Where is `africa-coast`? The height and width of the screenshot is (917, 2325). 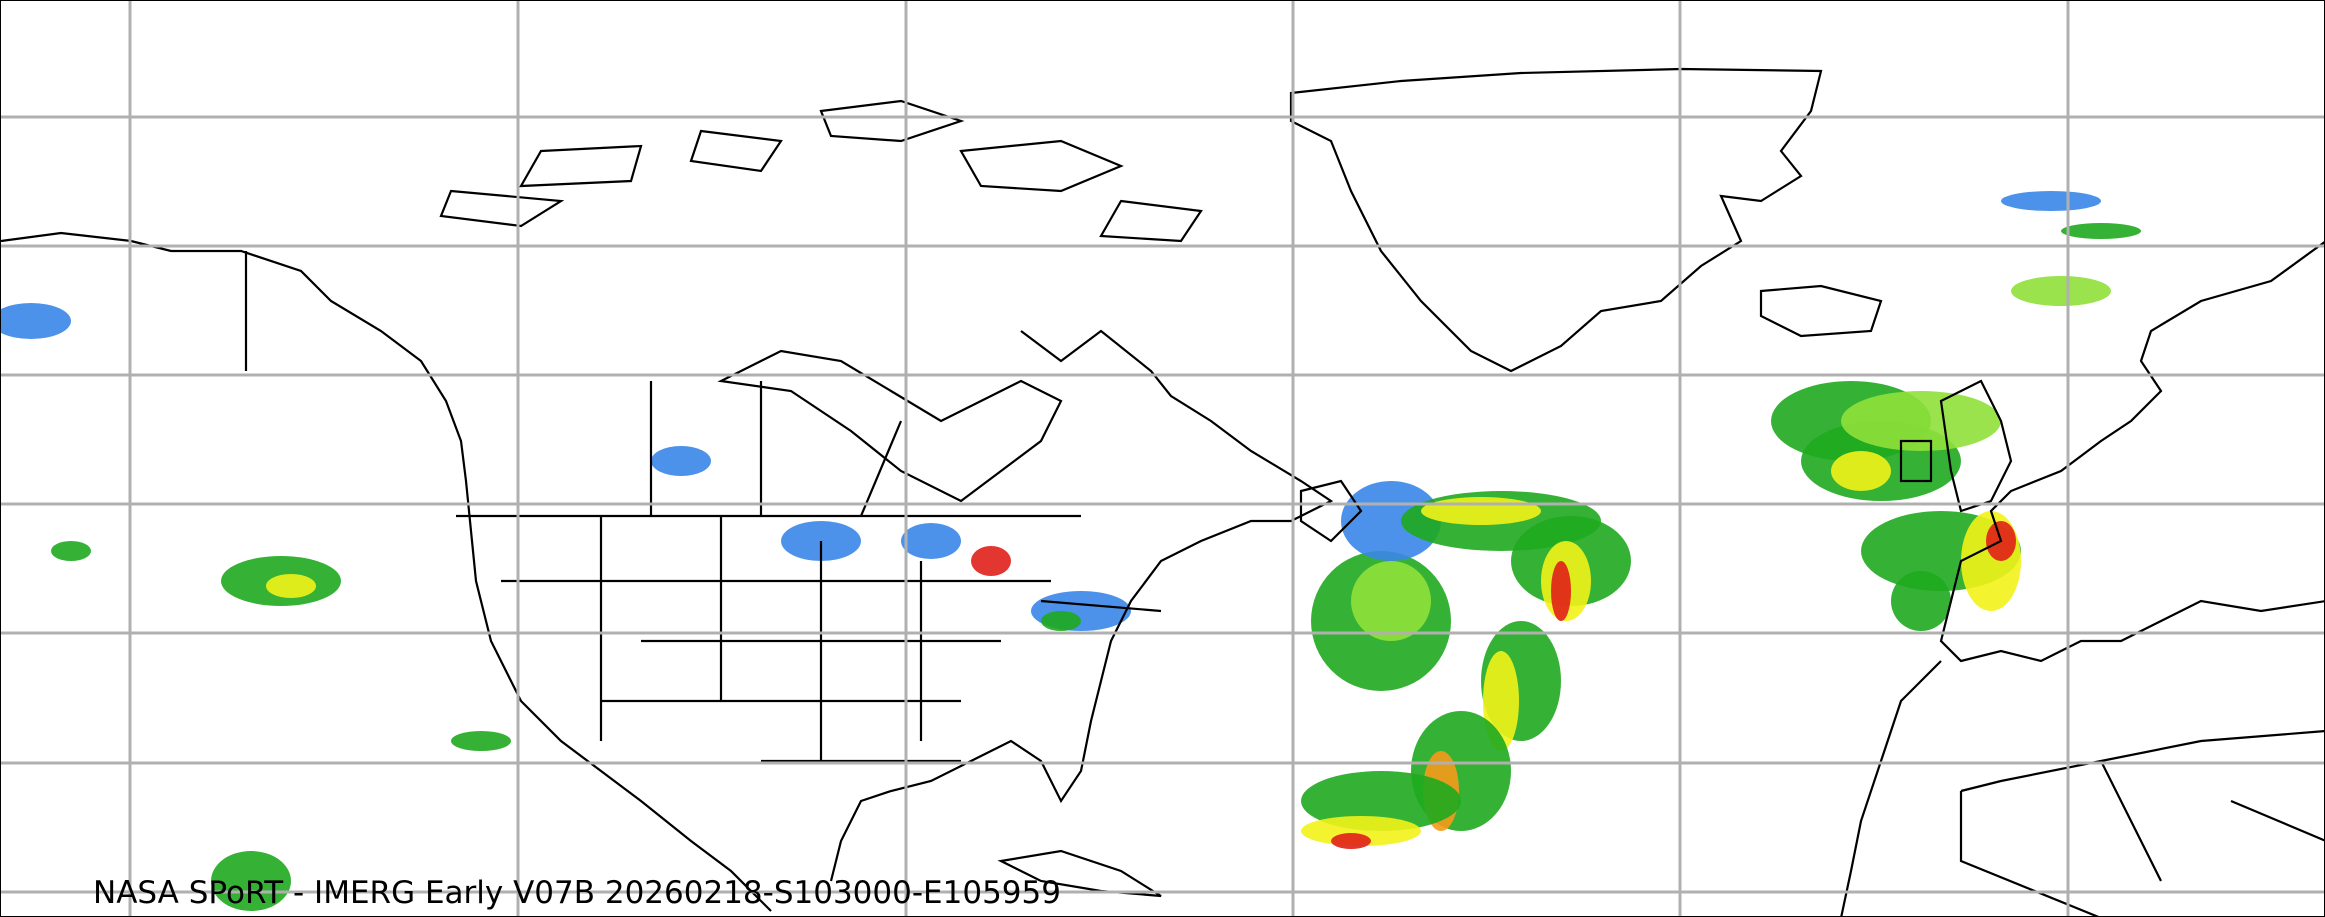
africa-coast is located at coordinates (2082, 788).